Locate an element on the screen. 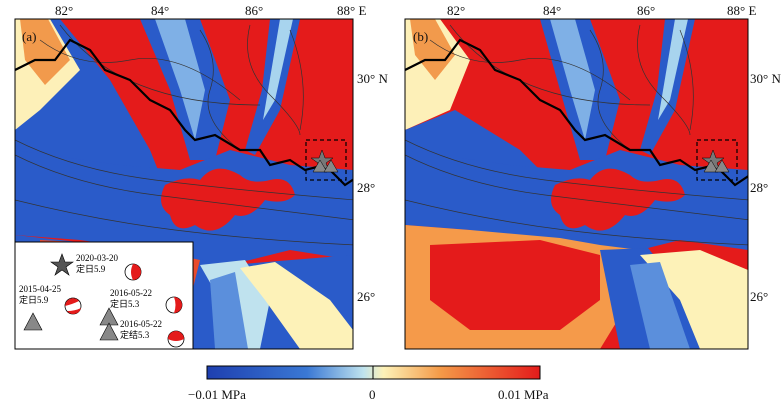  legend-place-3: 定日5.3 is located at coordinates (125, 303).